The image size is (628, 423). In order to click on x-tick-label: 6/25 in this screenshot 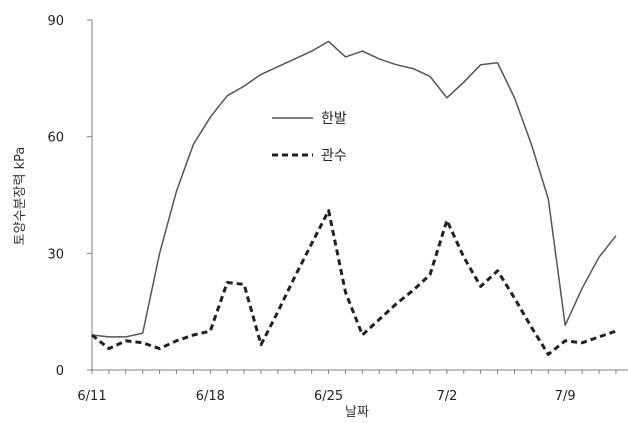, I will do `click(328, 396)`.